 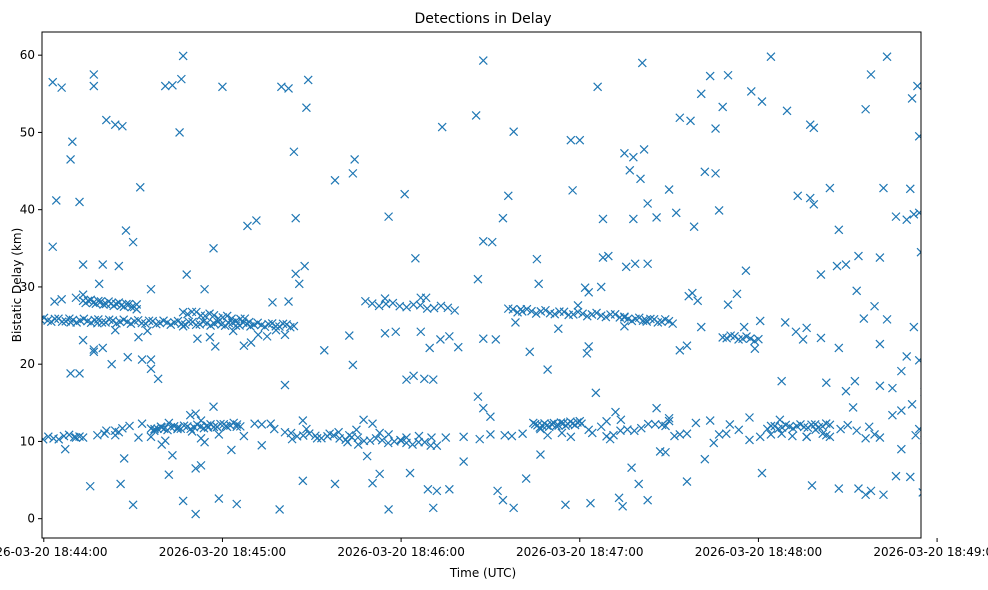 I want to click on y-tick-label: 40, so click(x=27, y=210).